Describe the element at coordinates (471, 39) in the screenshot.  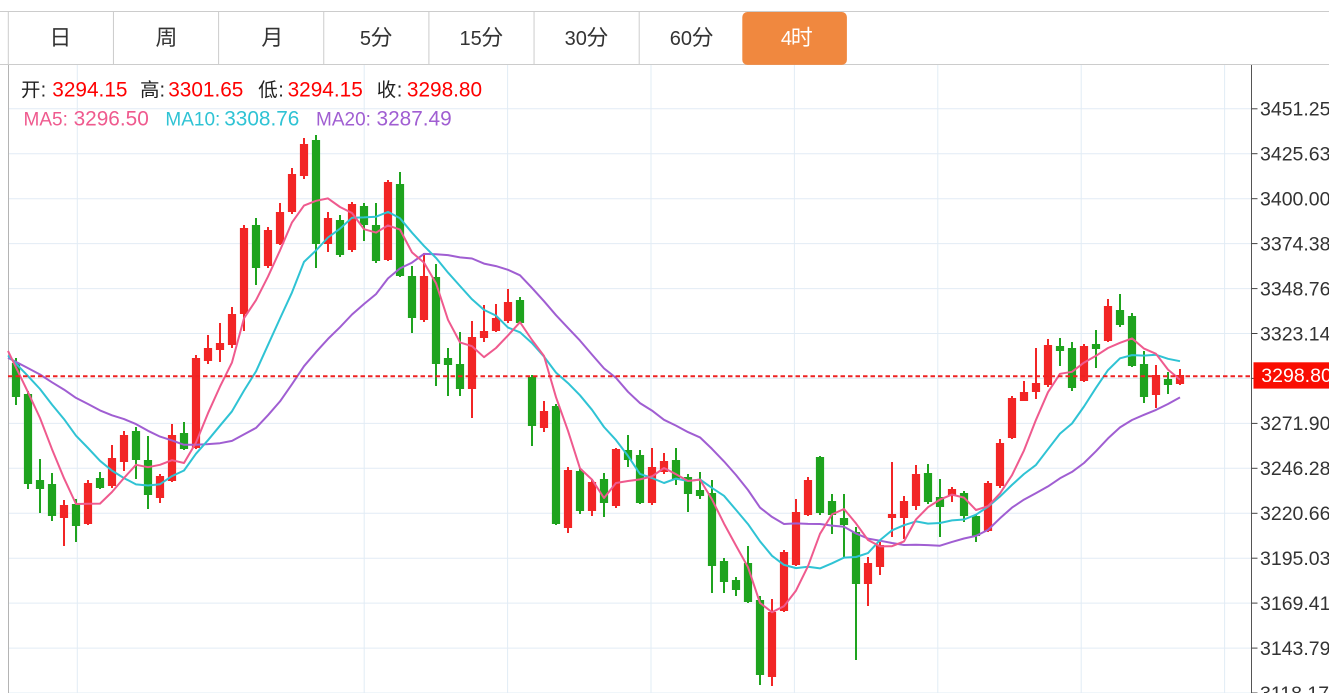
I see `svg-text: 15` at that location.